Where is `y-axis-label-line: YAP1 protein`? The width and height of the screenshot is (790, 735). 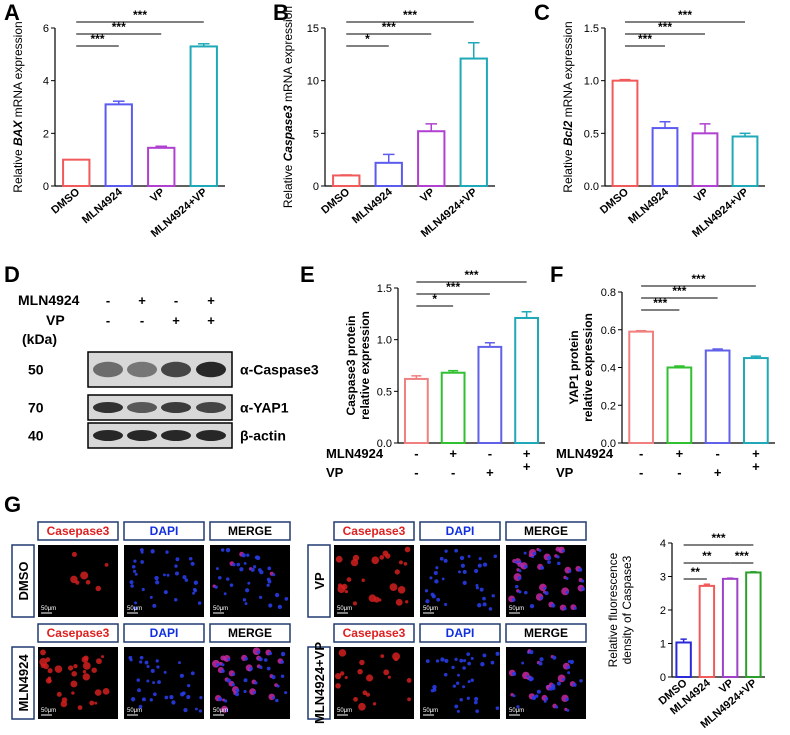 y-axis-label-line: YAP1 protein is located at coordinates (574, 367).